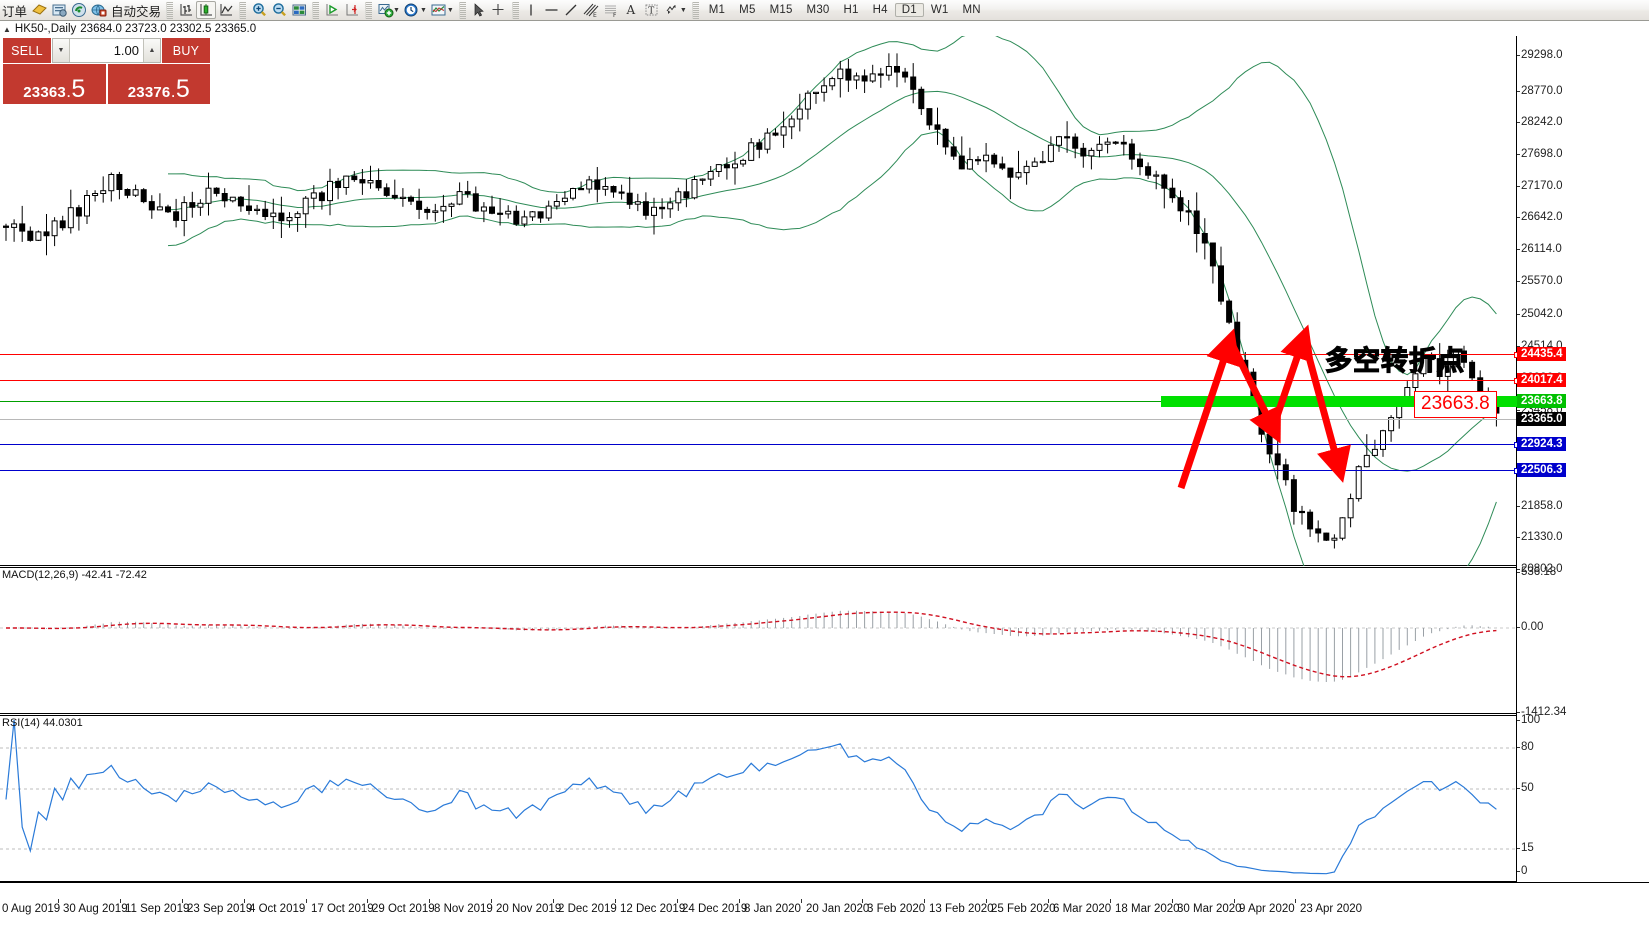 This screenshot has width=1649, height=943. Describe the element at coordinates (27, 50) in the screenshot. I see `sell-button: SELL` at that location.